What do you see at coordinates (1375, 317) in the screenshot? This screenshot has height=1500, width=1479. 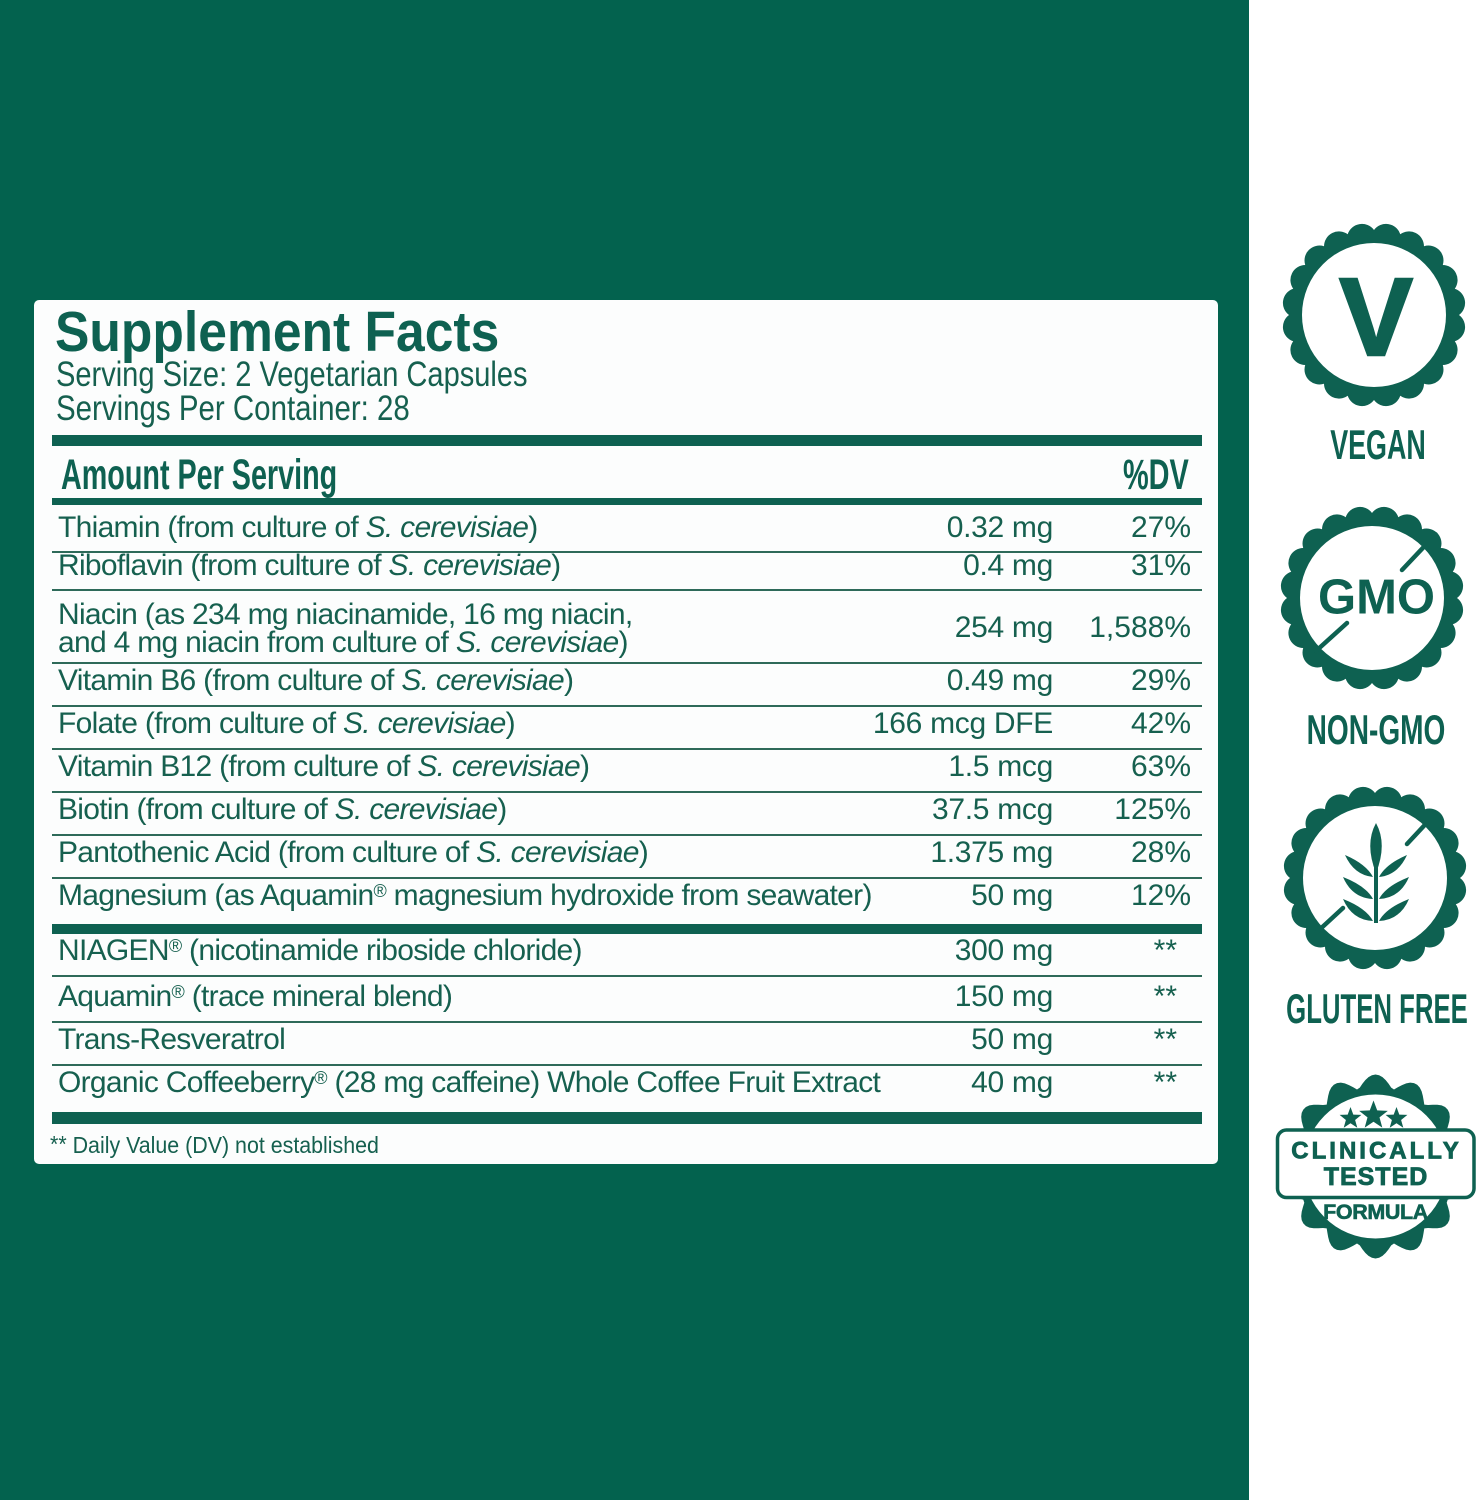 I see `svg-text: V` at bounding box center [1375, 317].